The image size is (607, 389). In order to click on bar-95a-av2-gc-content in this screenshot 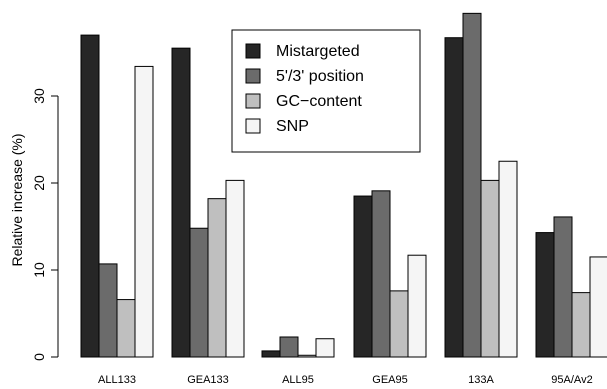, I will do `click(581, 325)`.